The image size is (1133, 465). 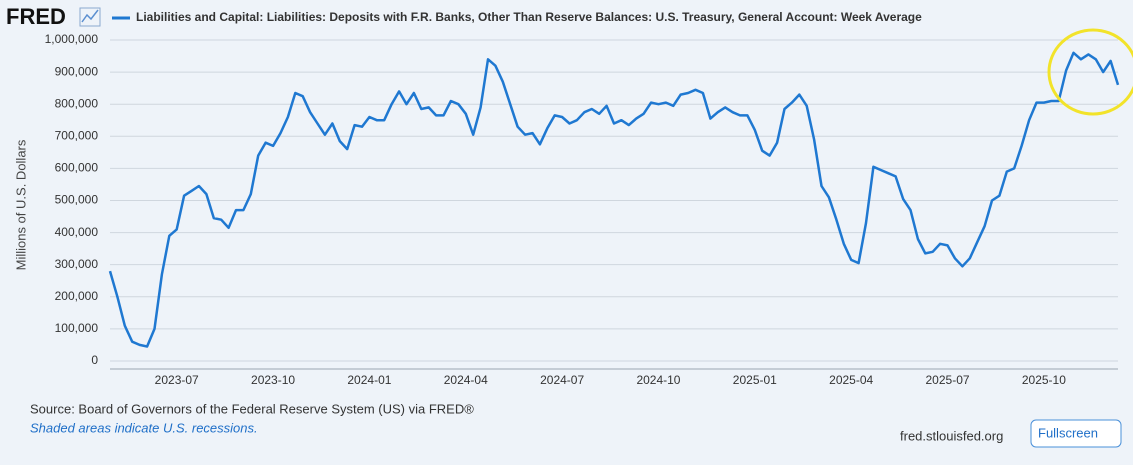 What do you see at coordinates (77, 328) in the screenshot?
I see `y-tick-label: 100,000` at bounding box center [77, 328].